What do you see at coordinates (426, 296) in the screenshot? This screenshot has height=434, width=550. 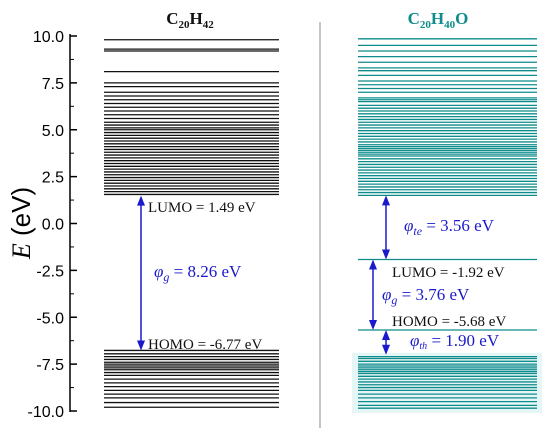 I see `gap-label-c20h40o: φg = 3.76 eV` at bounding box center [426, 296].